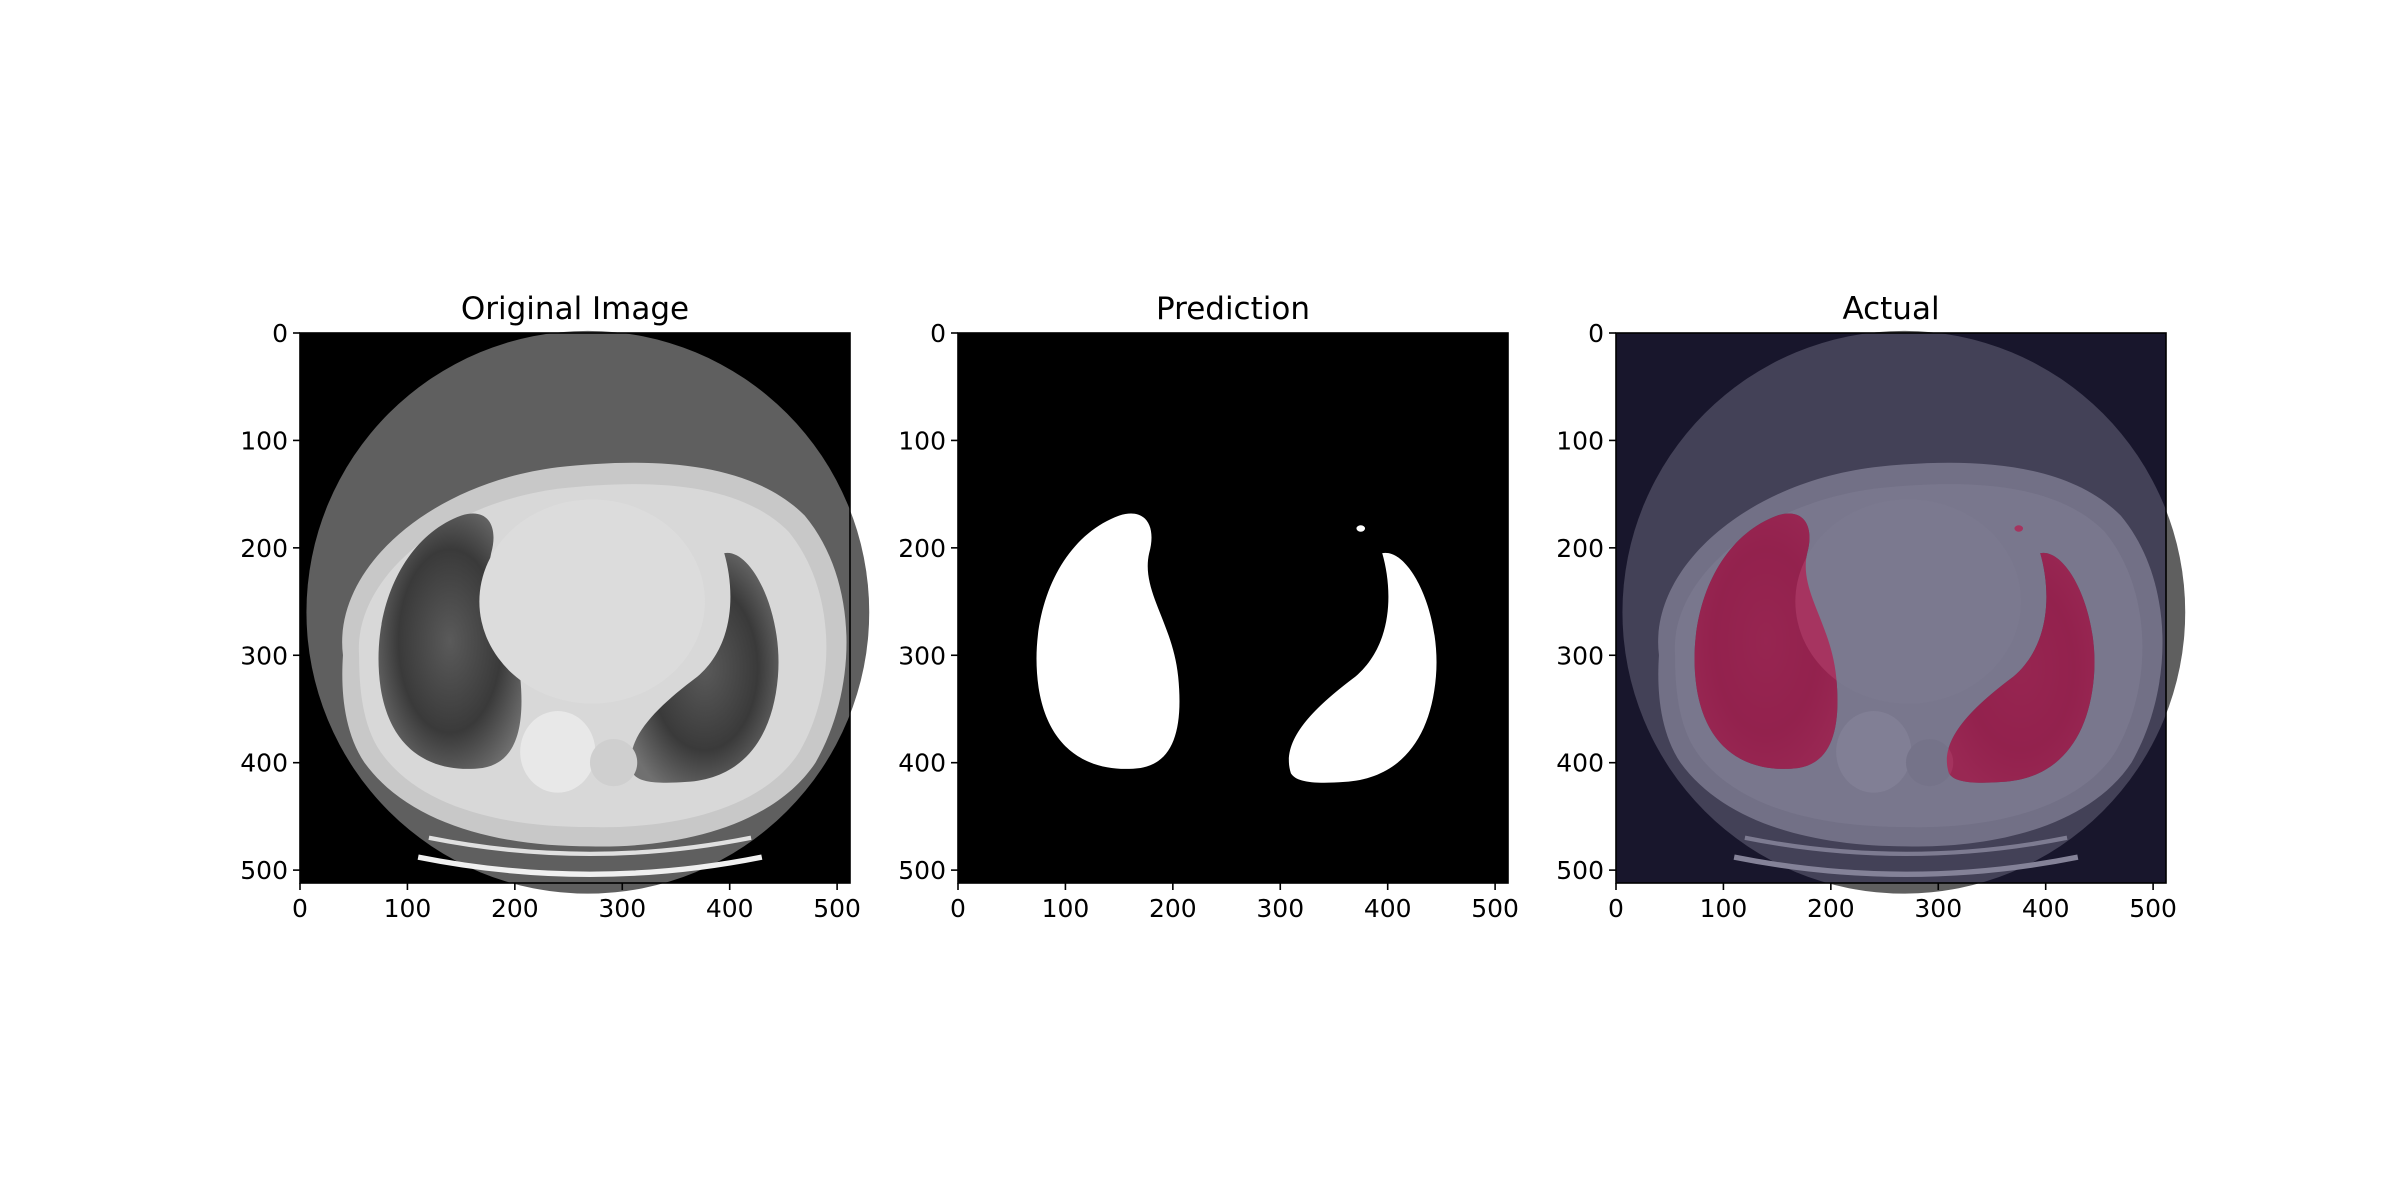 The height and width of the screenshot is (1200, 2400). I want to click on panel-title: Original Image, so click(575, 309).